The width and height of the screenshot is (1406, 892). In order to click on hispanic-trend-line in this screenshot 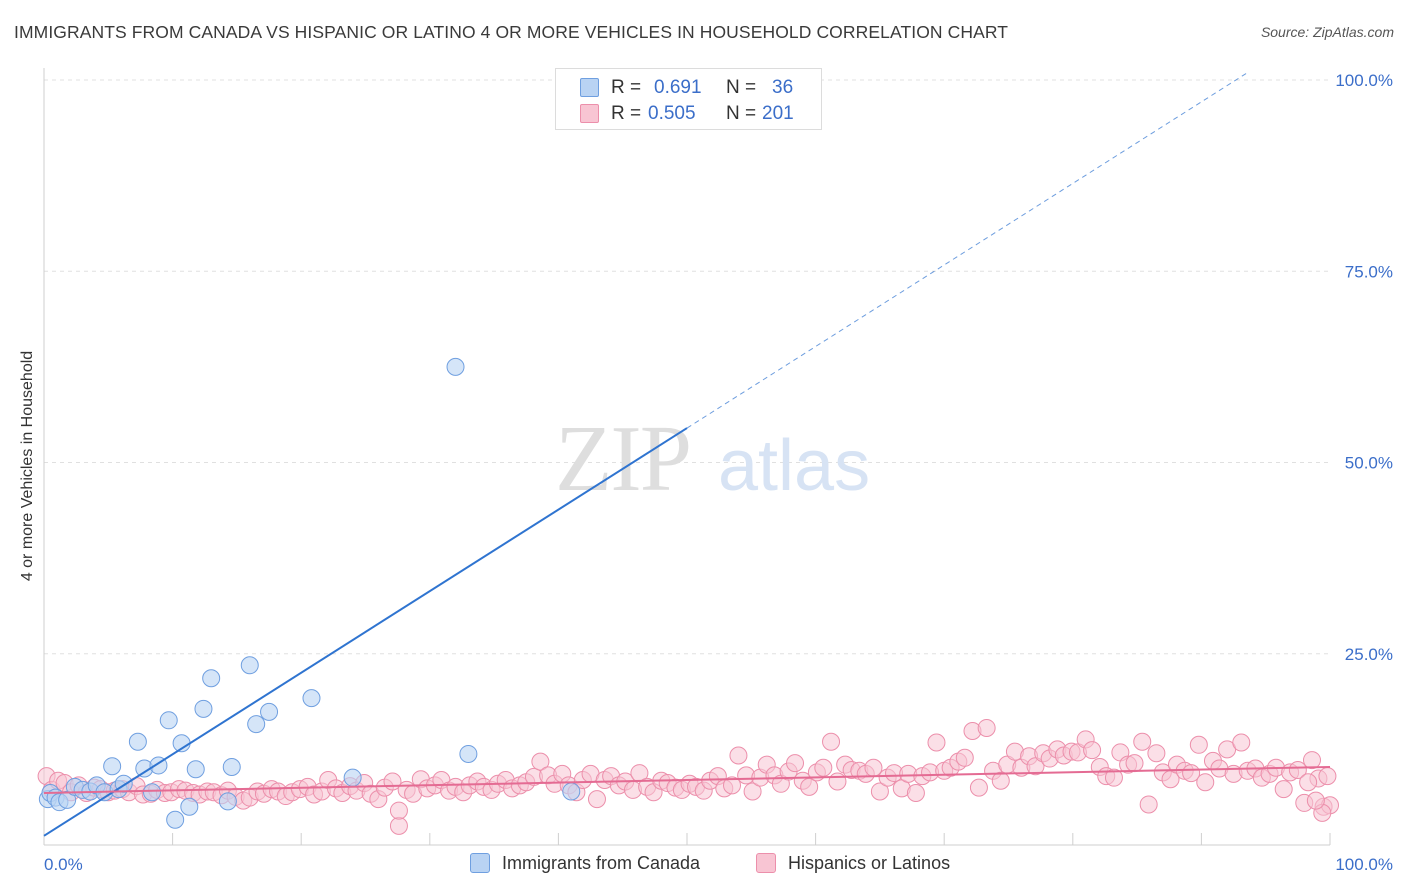, I will do `click(687, 779)`.